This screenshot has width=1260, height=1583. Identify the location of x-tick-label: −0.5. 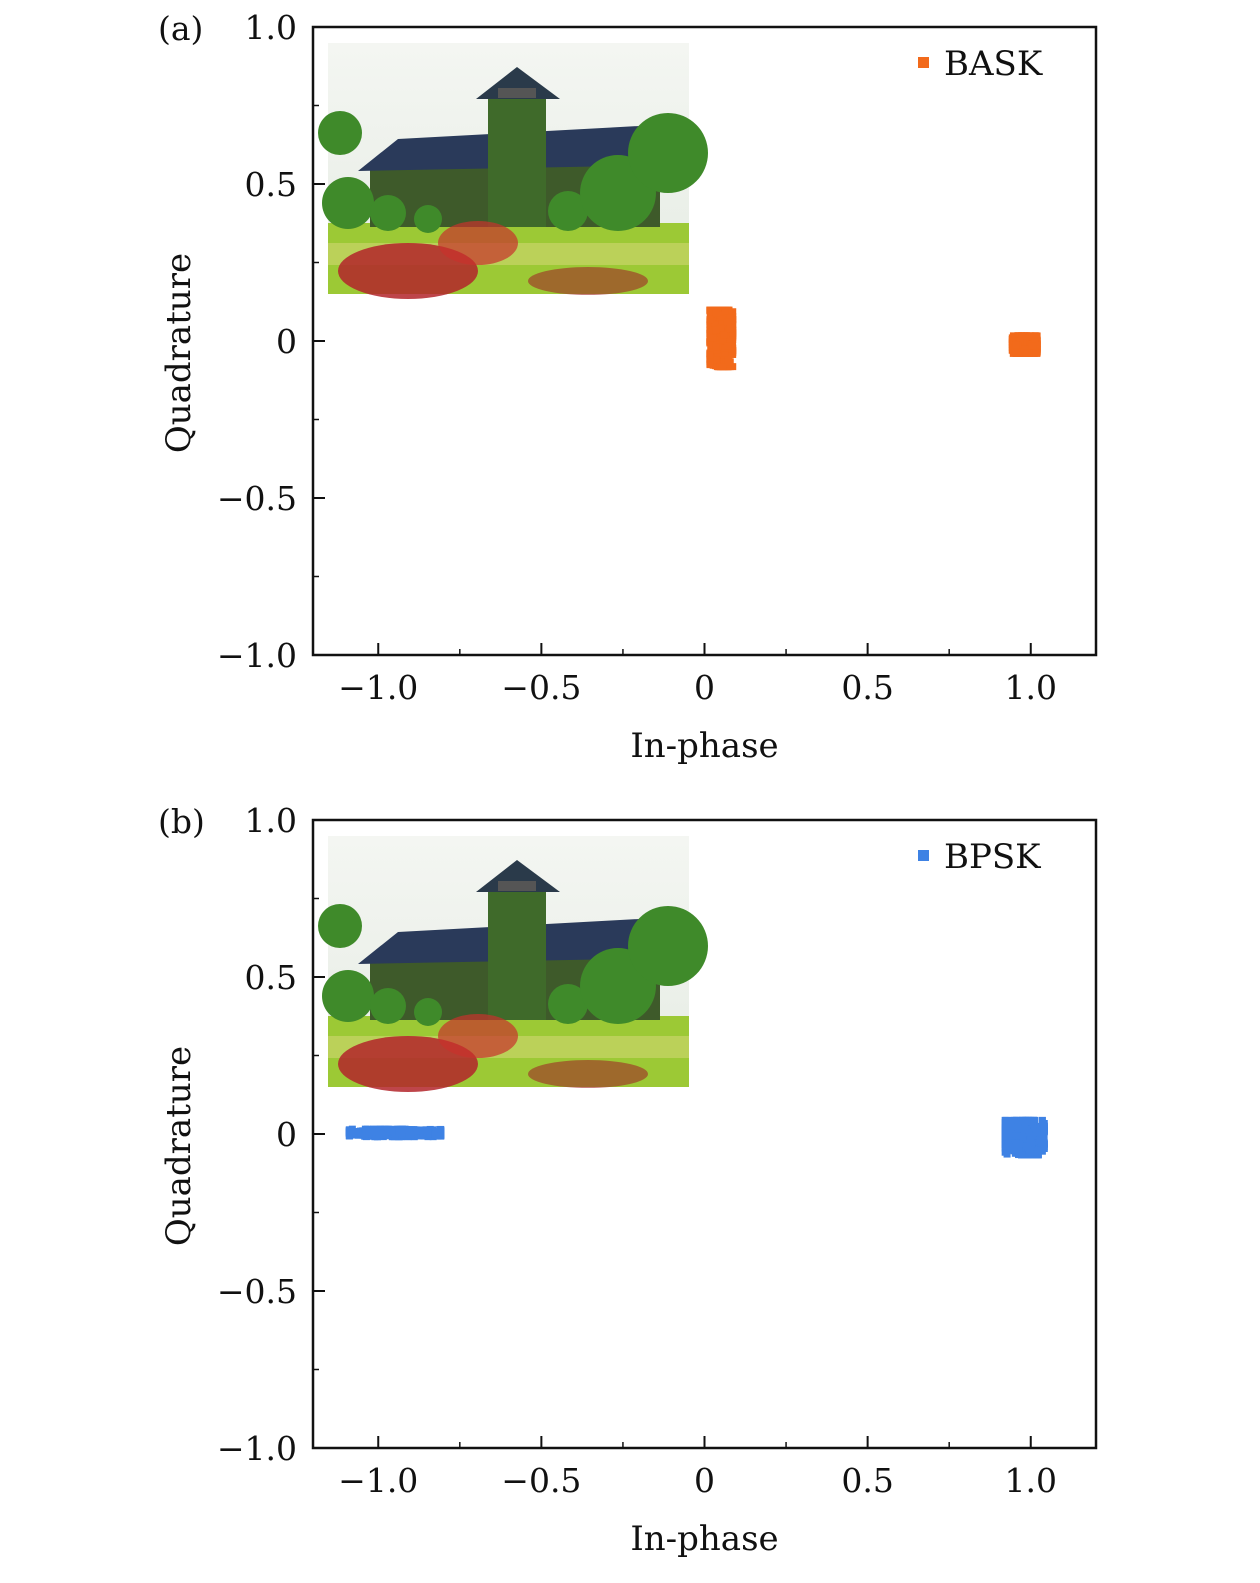
(541, 1480).